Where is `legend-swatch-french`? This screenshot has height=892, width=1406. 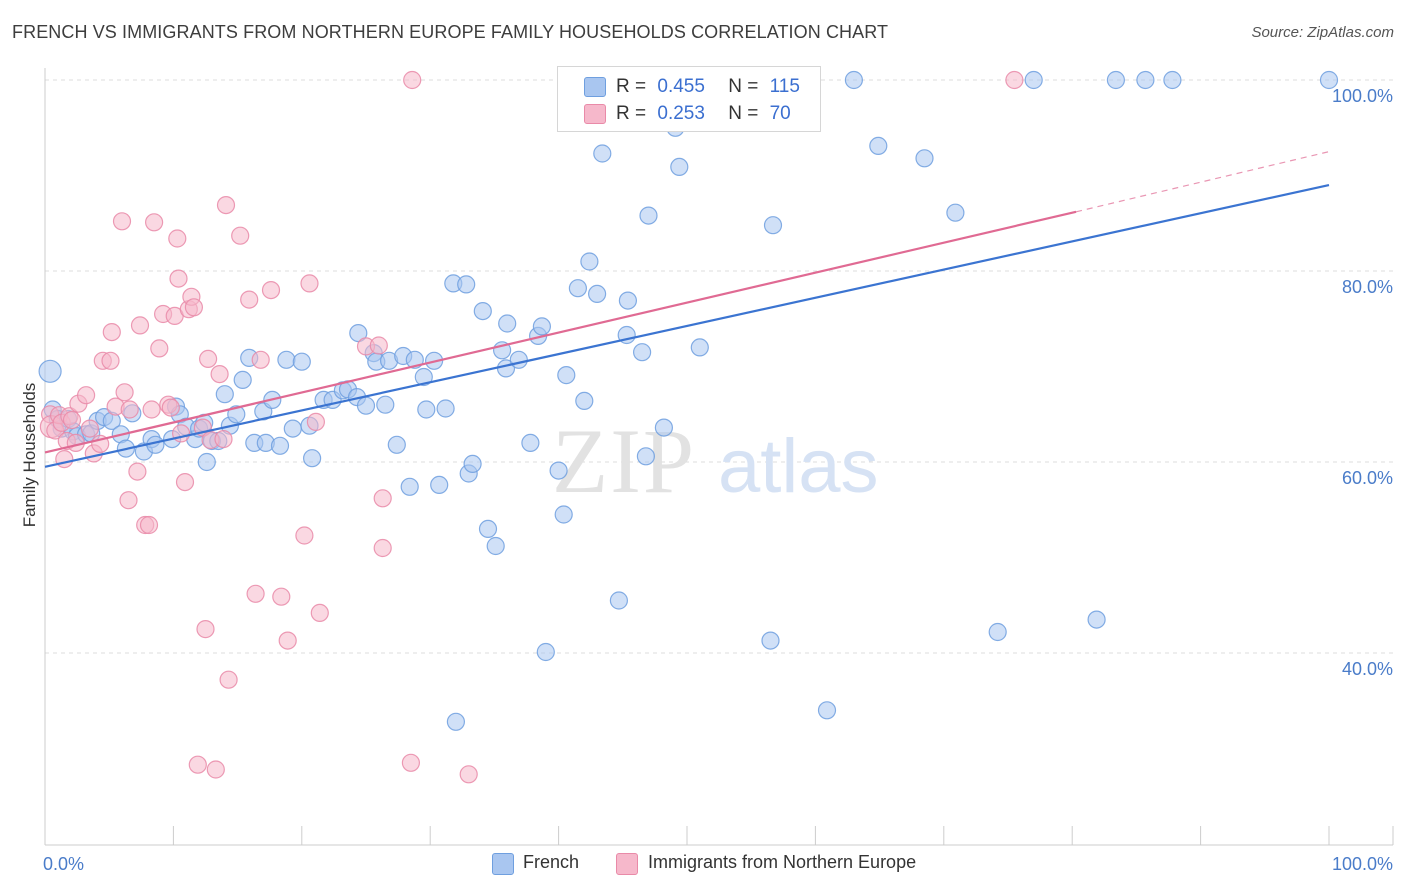 legend-swatch-french is located at coordinates (595, 87).